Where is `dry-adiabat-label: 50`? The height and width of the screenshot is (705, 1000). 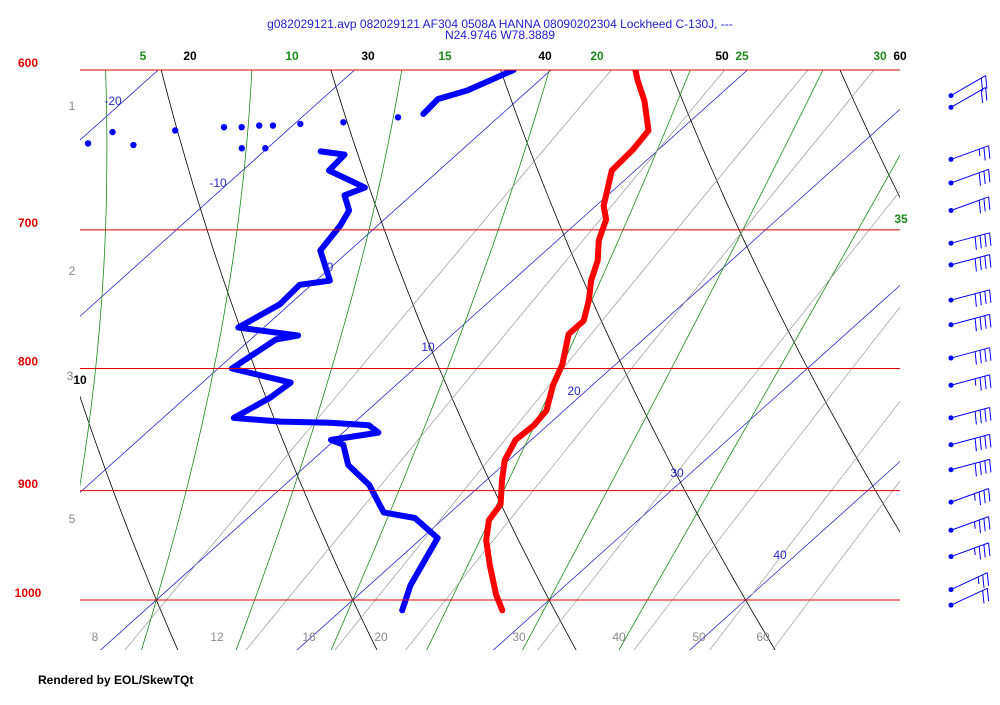 dry-adiabat-label: 50 is located at coordinates (722, 56).